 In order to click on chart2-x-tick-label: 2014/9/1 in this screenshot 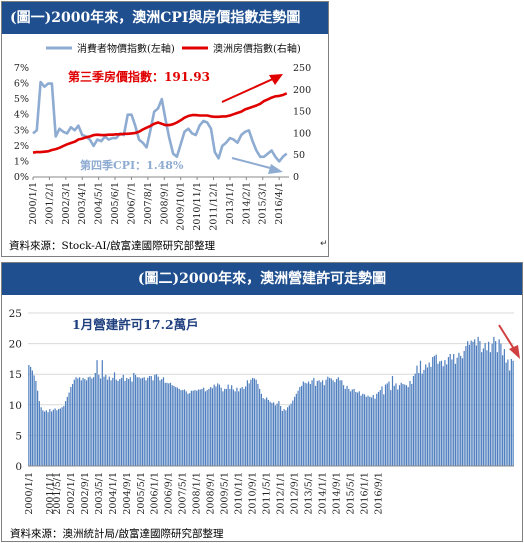, I will do `click(337, 493)`.